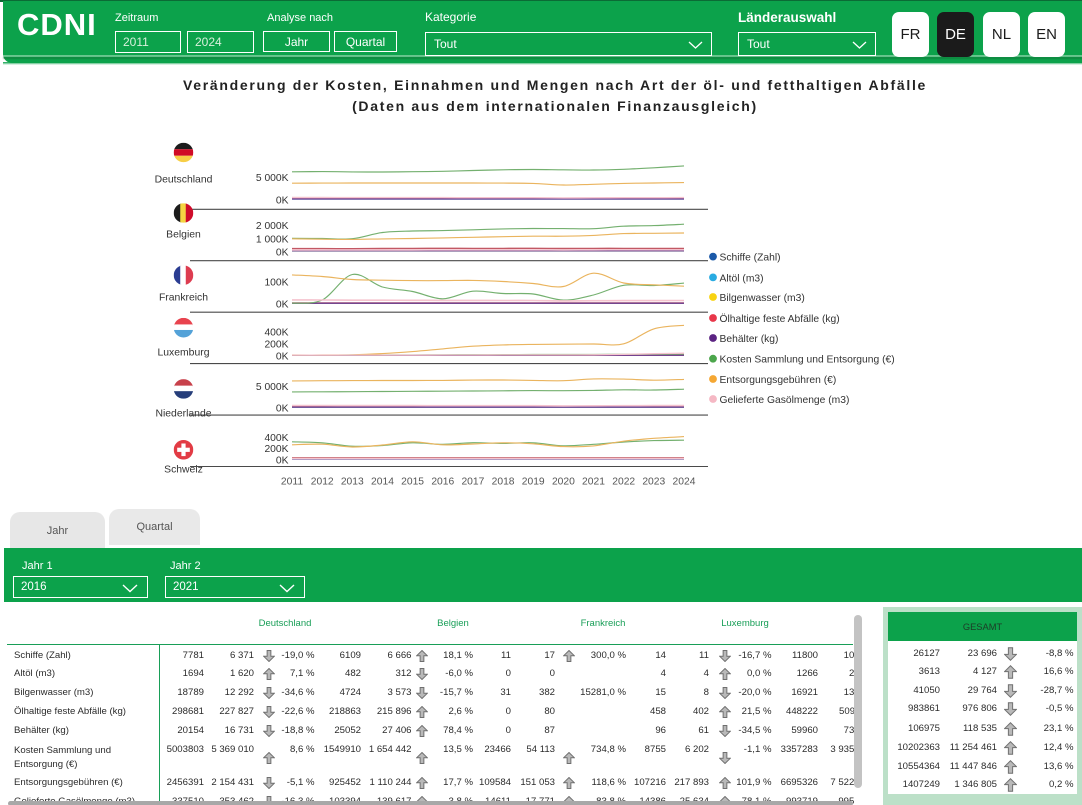  What do you see at coordinates (653, 482) in the screenshot?
I see `svg-text: 2023` at bounding box center [653, 482].